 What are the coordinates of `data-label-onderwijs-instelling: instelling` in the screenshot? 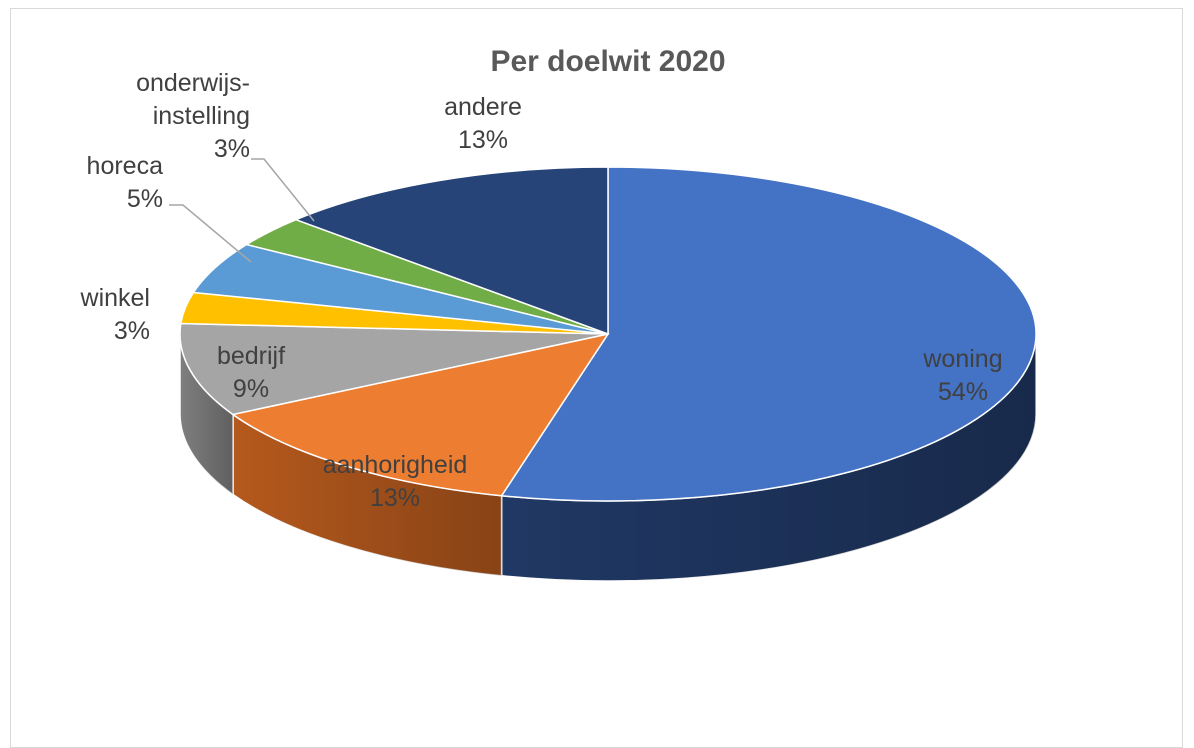 It's located at (201, 116).